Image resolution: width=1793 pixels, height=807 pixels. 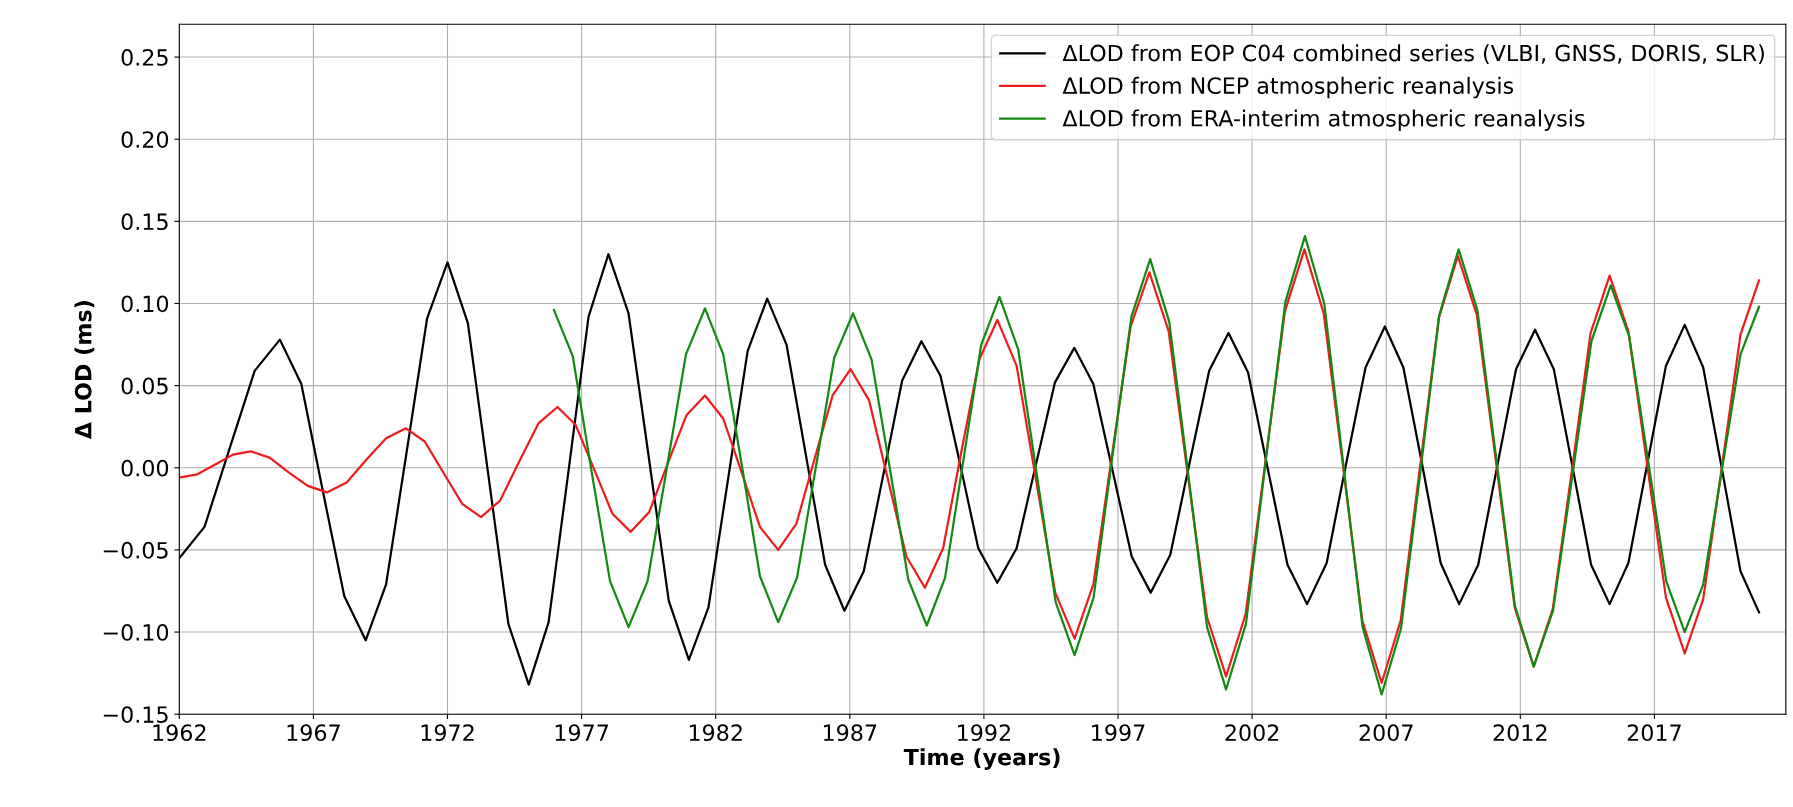 What do you see at coordinates (1520, 733) in the screenshot?
I see `x-tick-label: 2012` at bounding box center [1520, 733].